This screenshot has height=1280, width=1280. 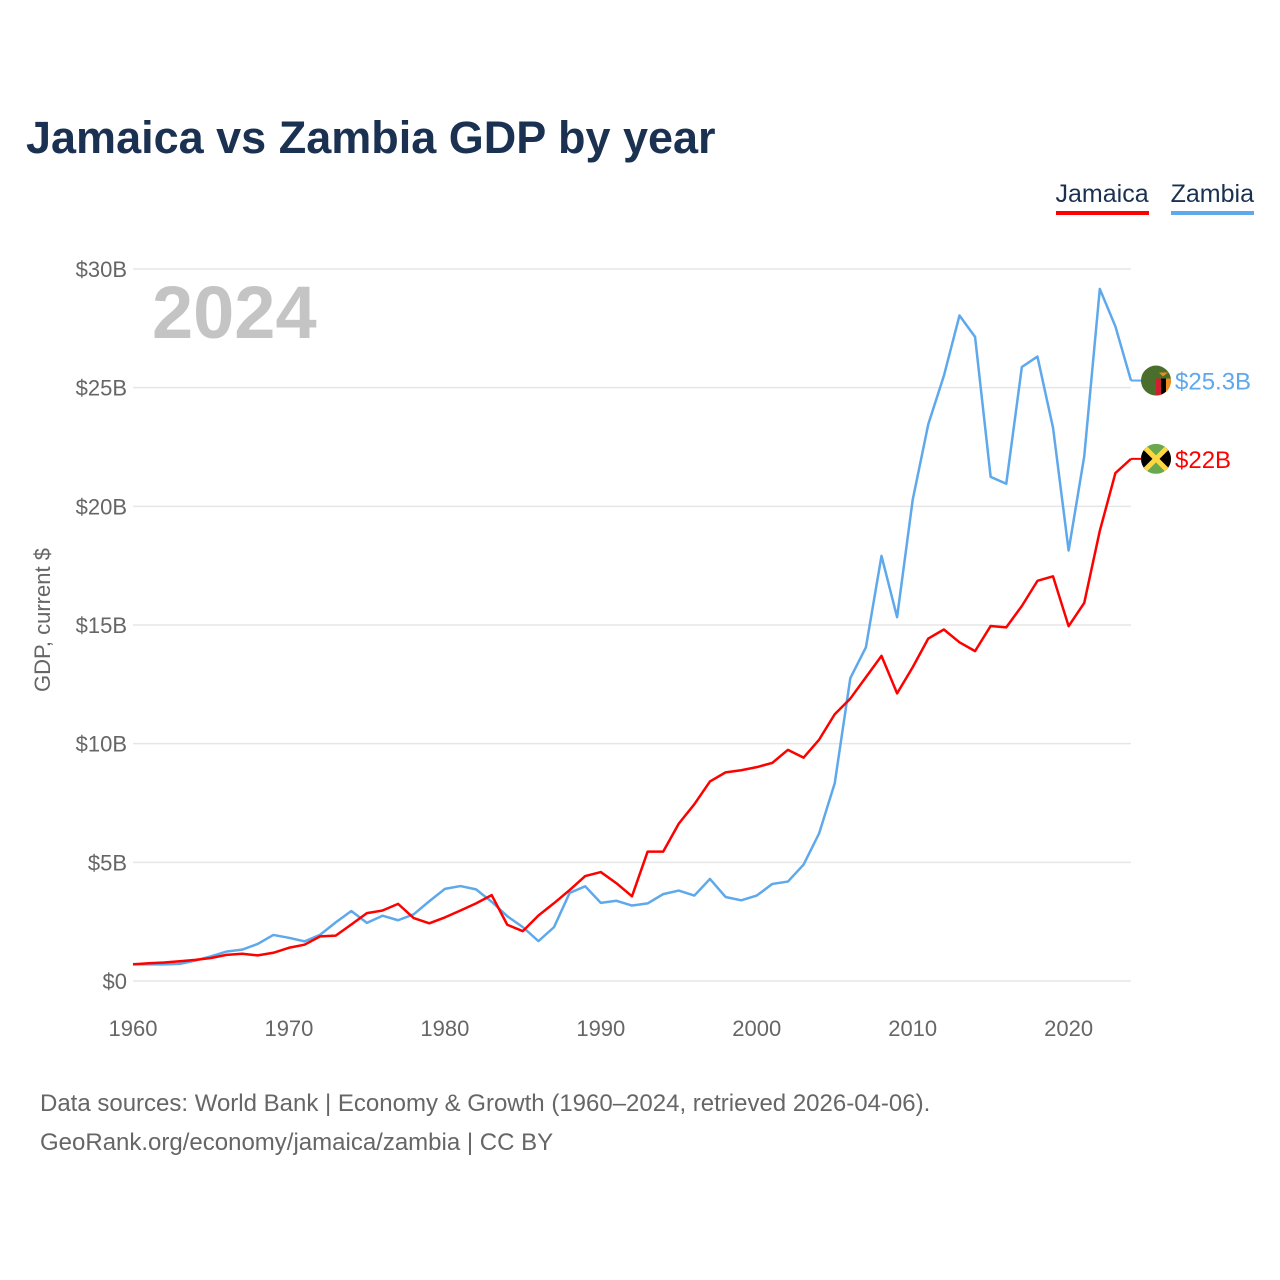 What do you see at coordinates (1203, 460) in the screenshot?
I see `end-value-label-jamaica: $22B` at bounding box center [1203, 460].